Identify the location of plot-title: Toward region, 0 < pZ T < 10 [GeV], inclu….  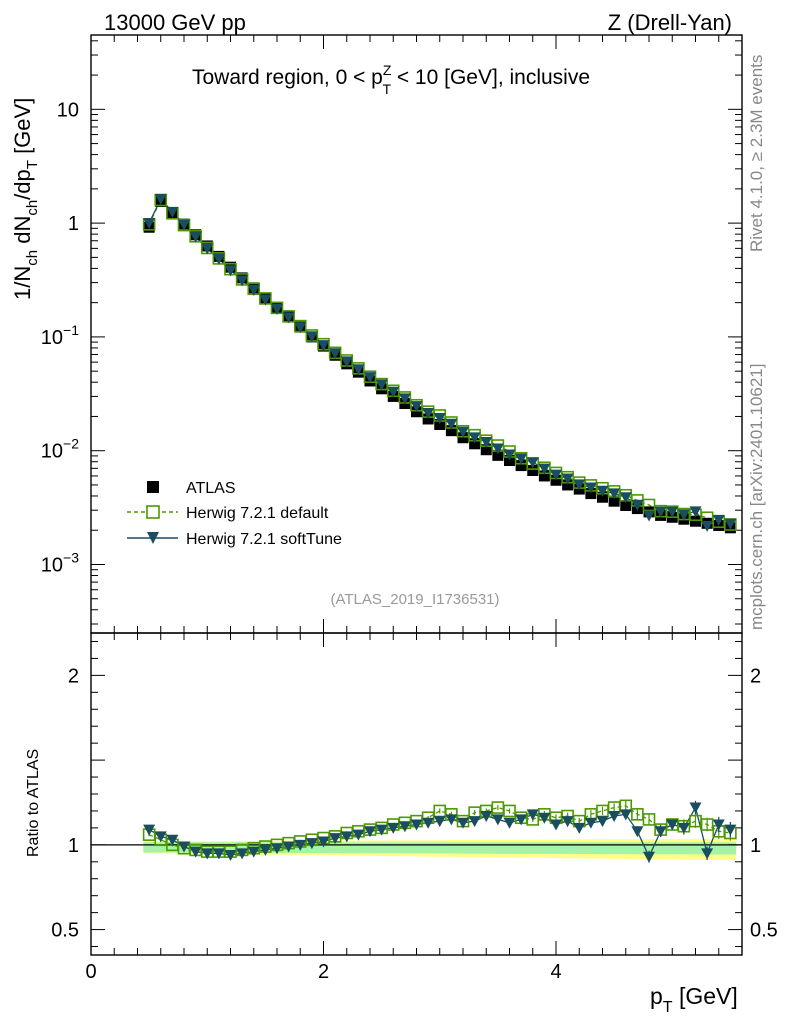
(391, 79).